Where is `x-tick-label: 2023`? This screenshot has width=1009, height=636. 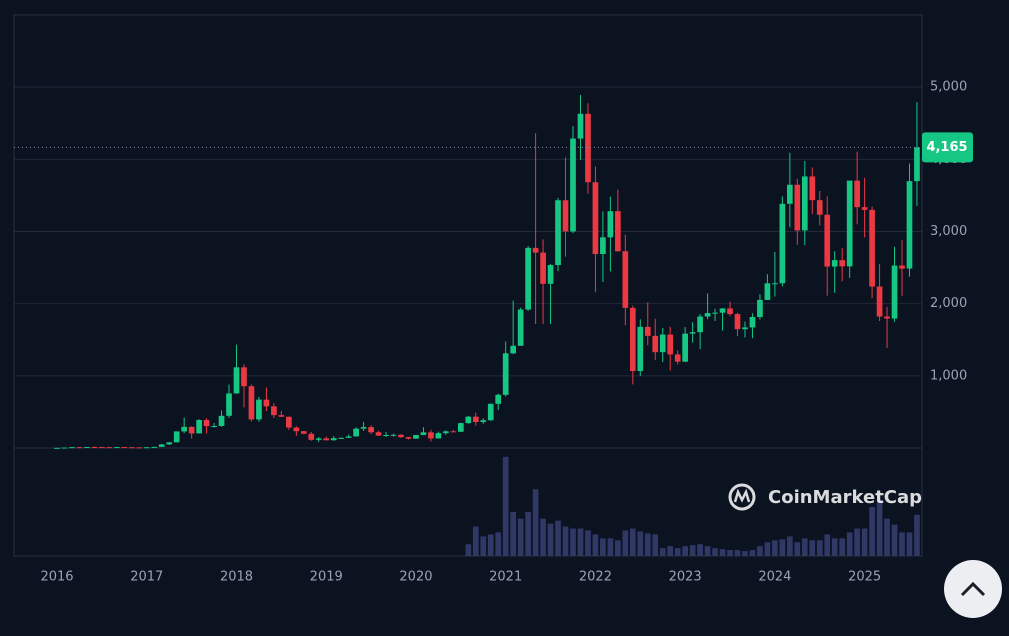
x-tick-label: 2023 is located at coordinates (685, 577).